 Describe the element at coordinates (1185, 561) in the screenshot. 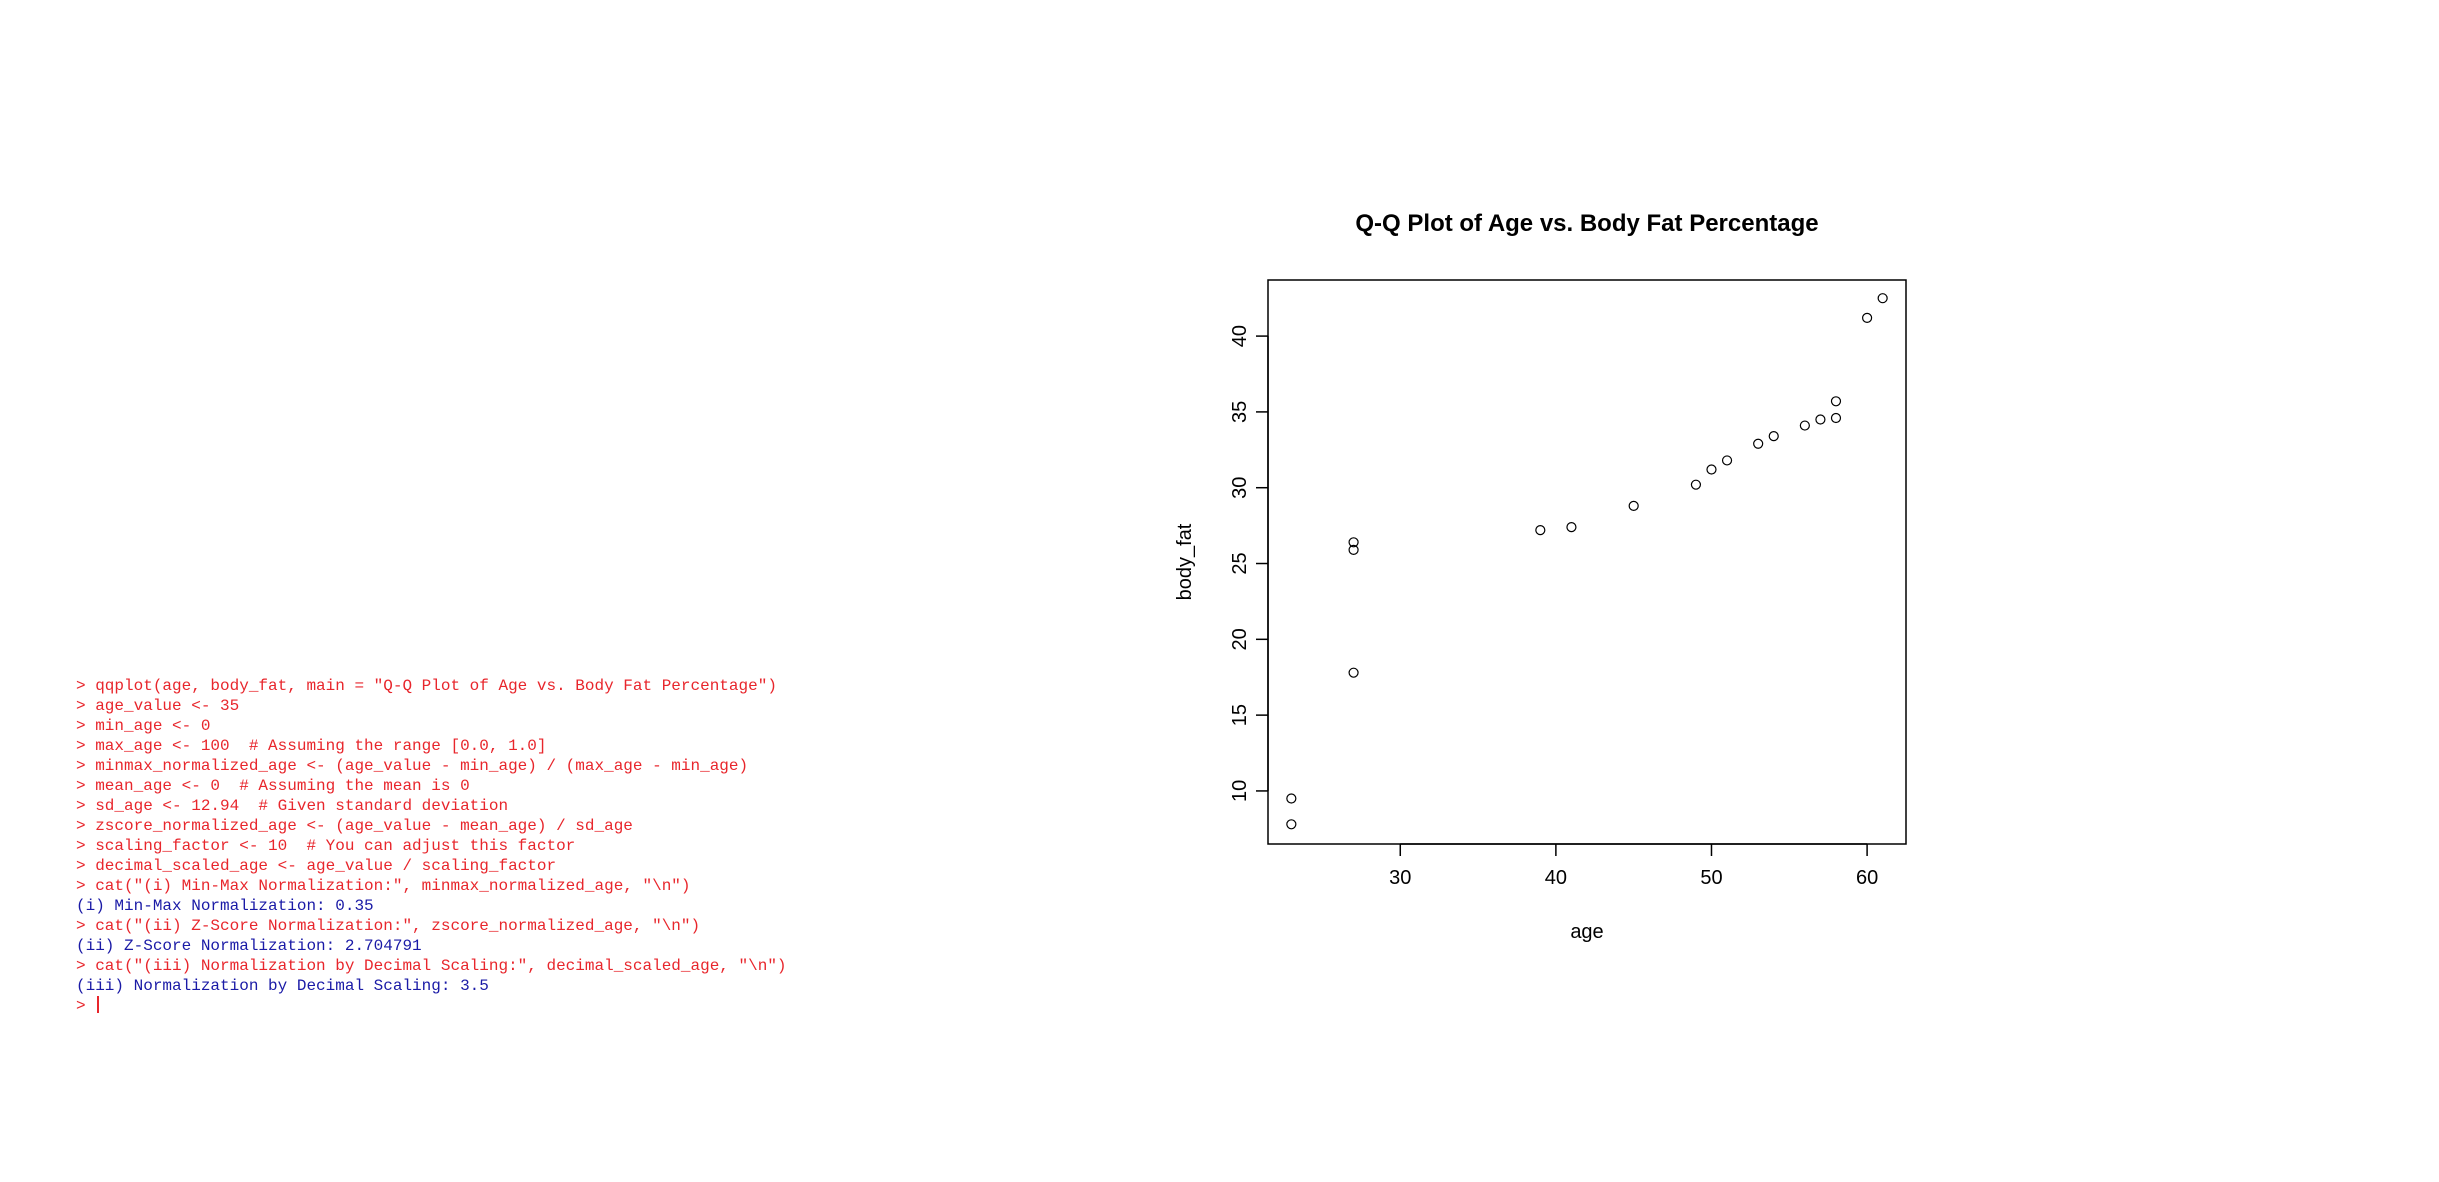

I see `y-axis-label: body_fat` at that location.